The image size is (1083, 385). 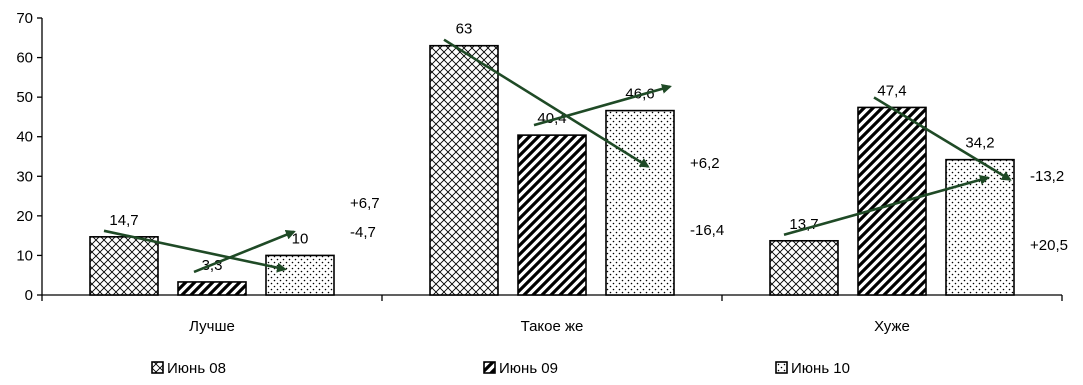 I want to click on data-label: 13,7, so click(x=803, y=224).